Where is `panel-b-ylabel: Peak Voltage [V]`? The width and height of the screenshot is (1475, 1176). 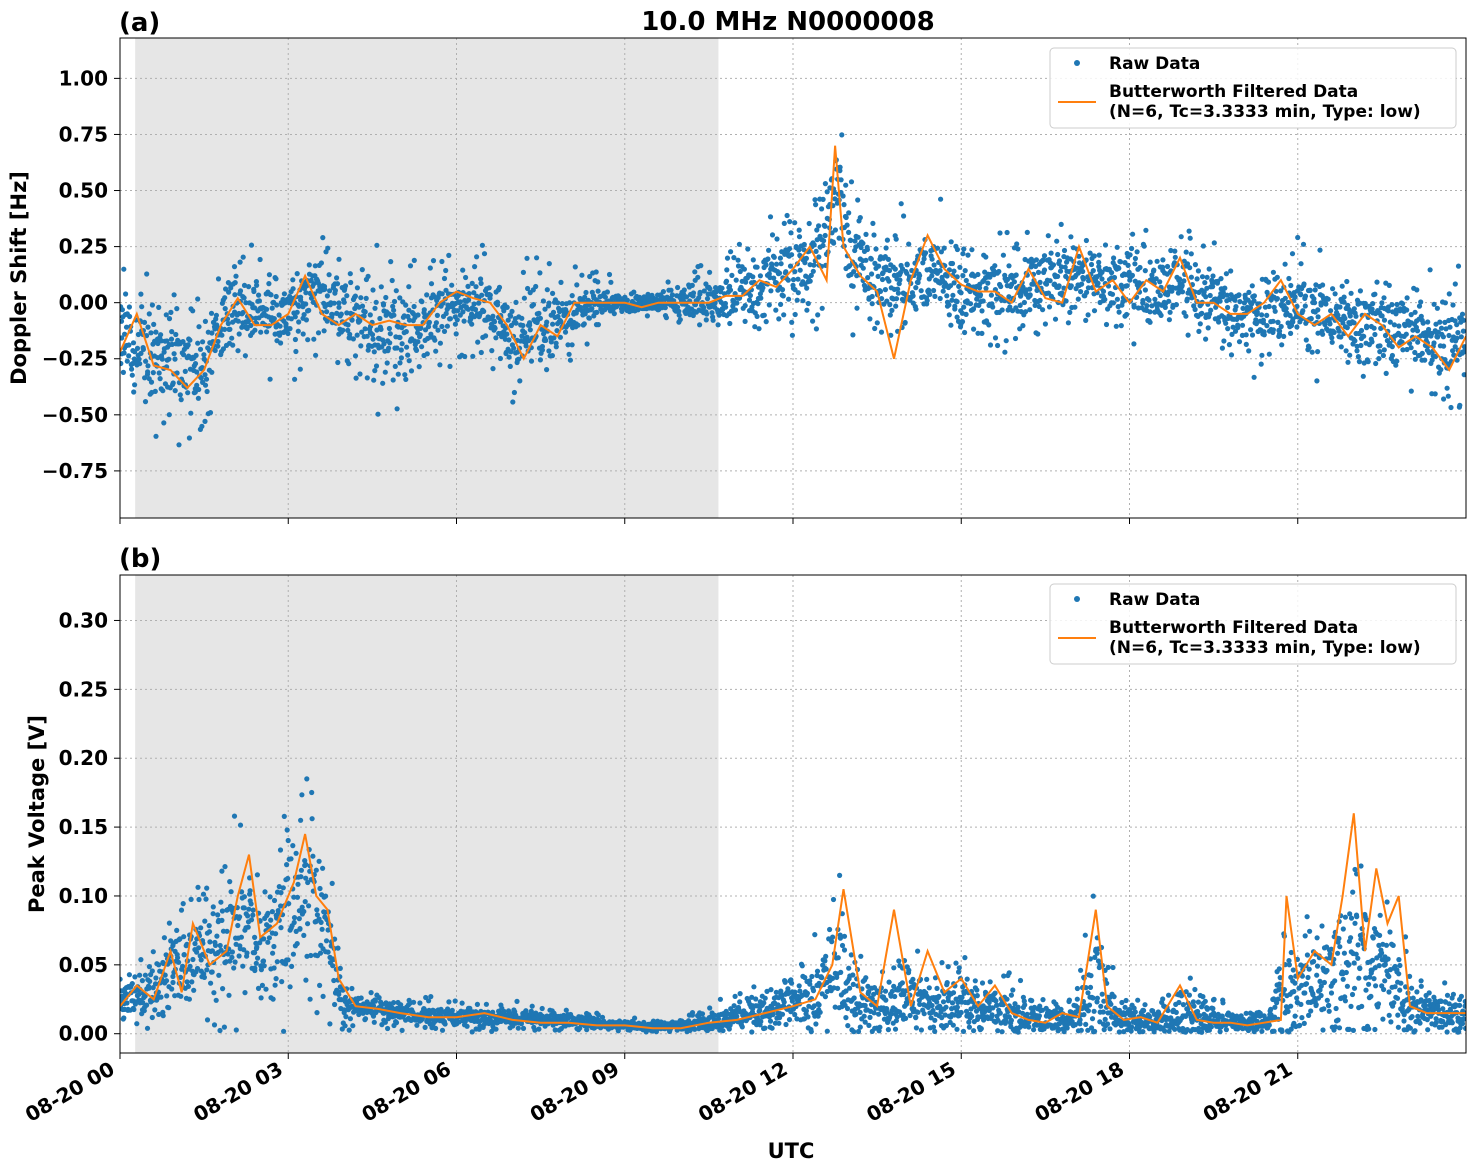
panel-b-ylabel: Peak Voltage [V] is located at coordinates (37, 814).